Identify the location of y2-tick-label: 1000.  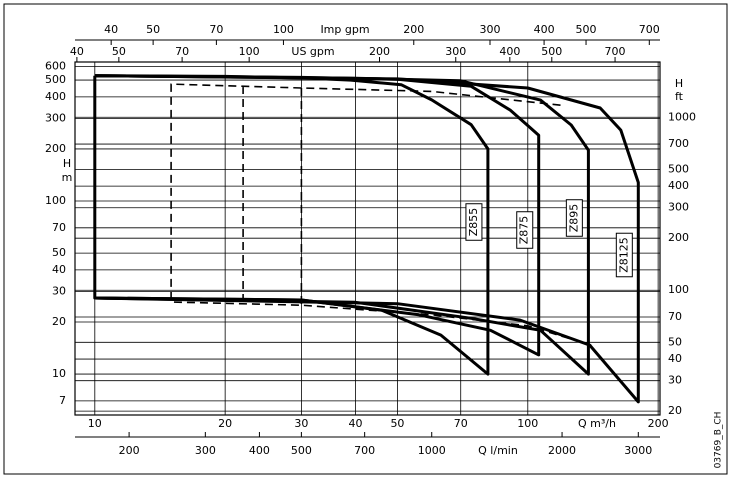
(682, 116).